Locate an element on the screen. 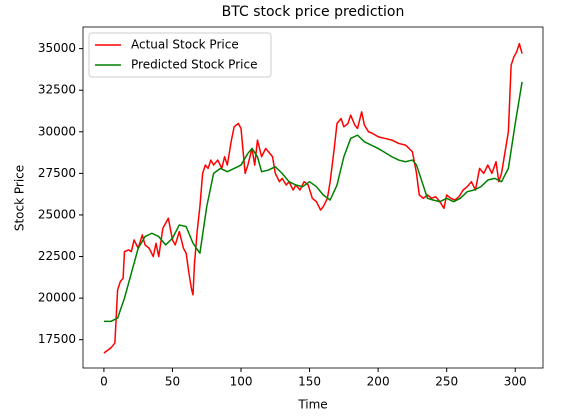 Image resolution: width=587 pixels, height=420 pixels. x-tick-label: 0 is located at coordinates (104, 382).